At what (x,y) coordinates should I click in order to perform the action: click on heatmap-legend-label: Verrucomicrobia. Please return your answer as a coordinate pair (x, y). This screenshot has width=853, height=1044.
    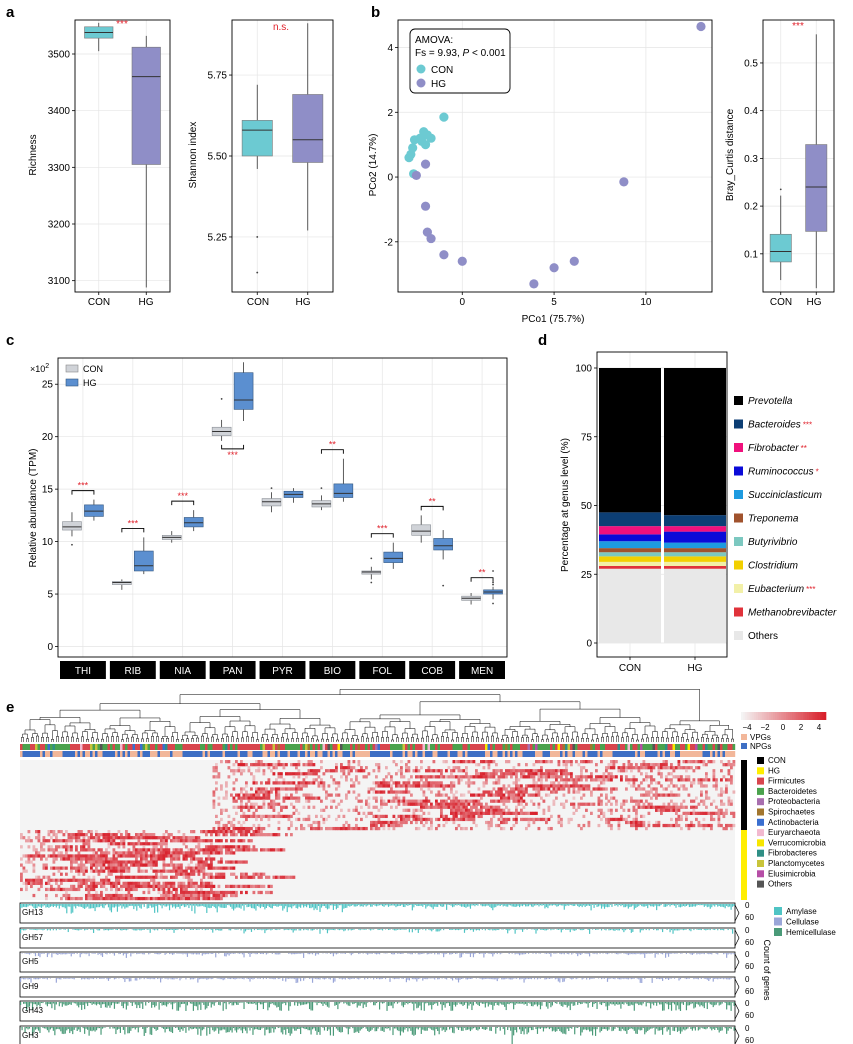
    Looking at the image, I should click on (797, 842).